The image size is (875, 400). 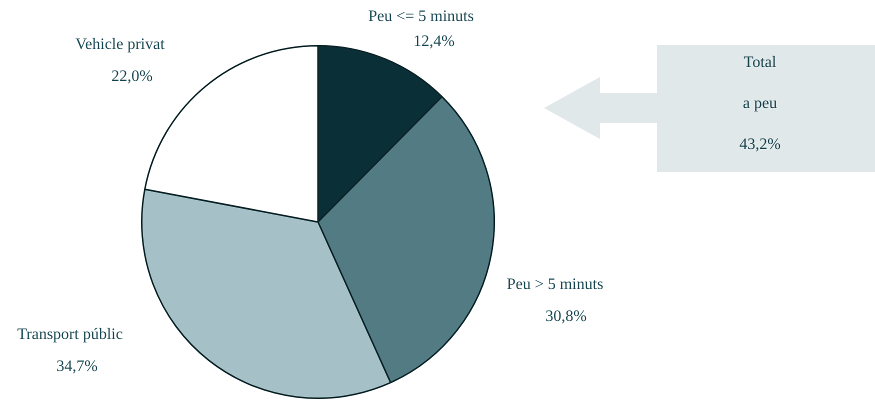 I want to click on text: Total a peu 43,2%, so click(x=760, y=103).